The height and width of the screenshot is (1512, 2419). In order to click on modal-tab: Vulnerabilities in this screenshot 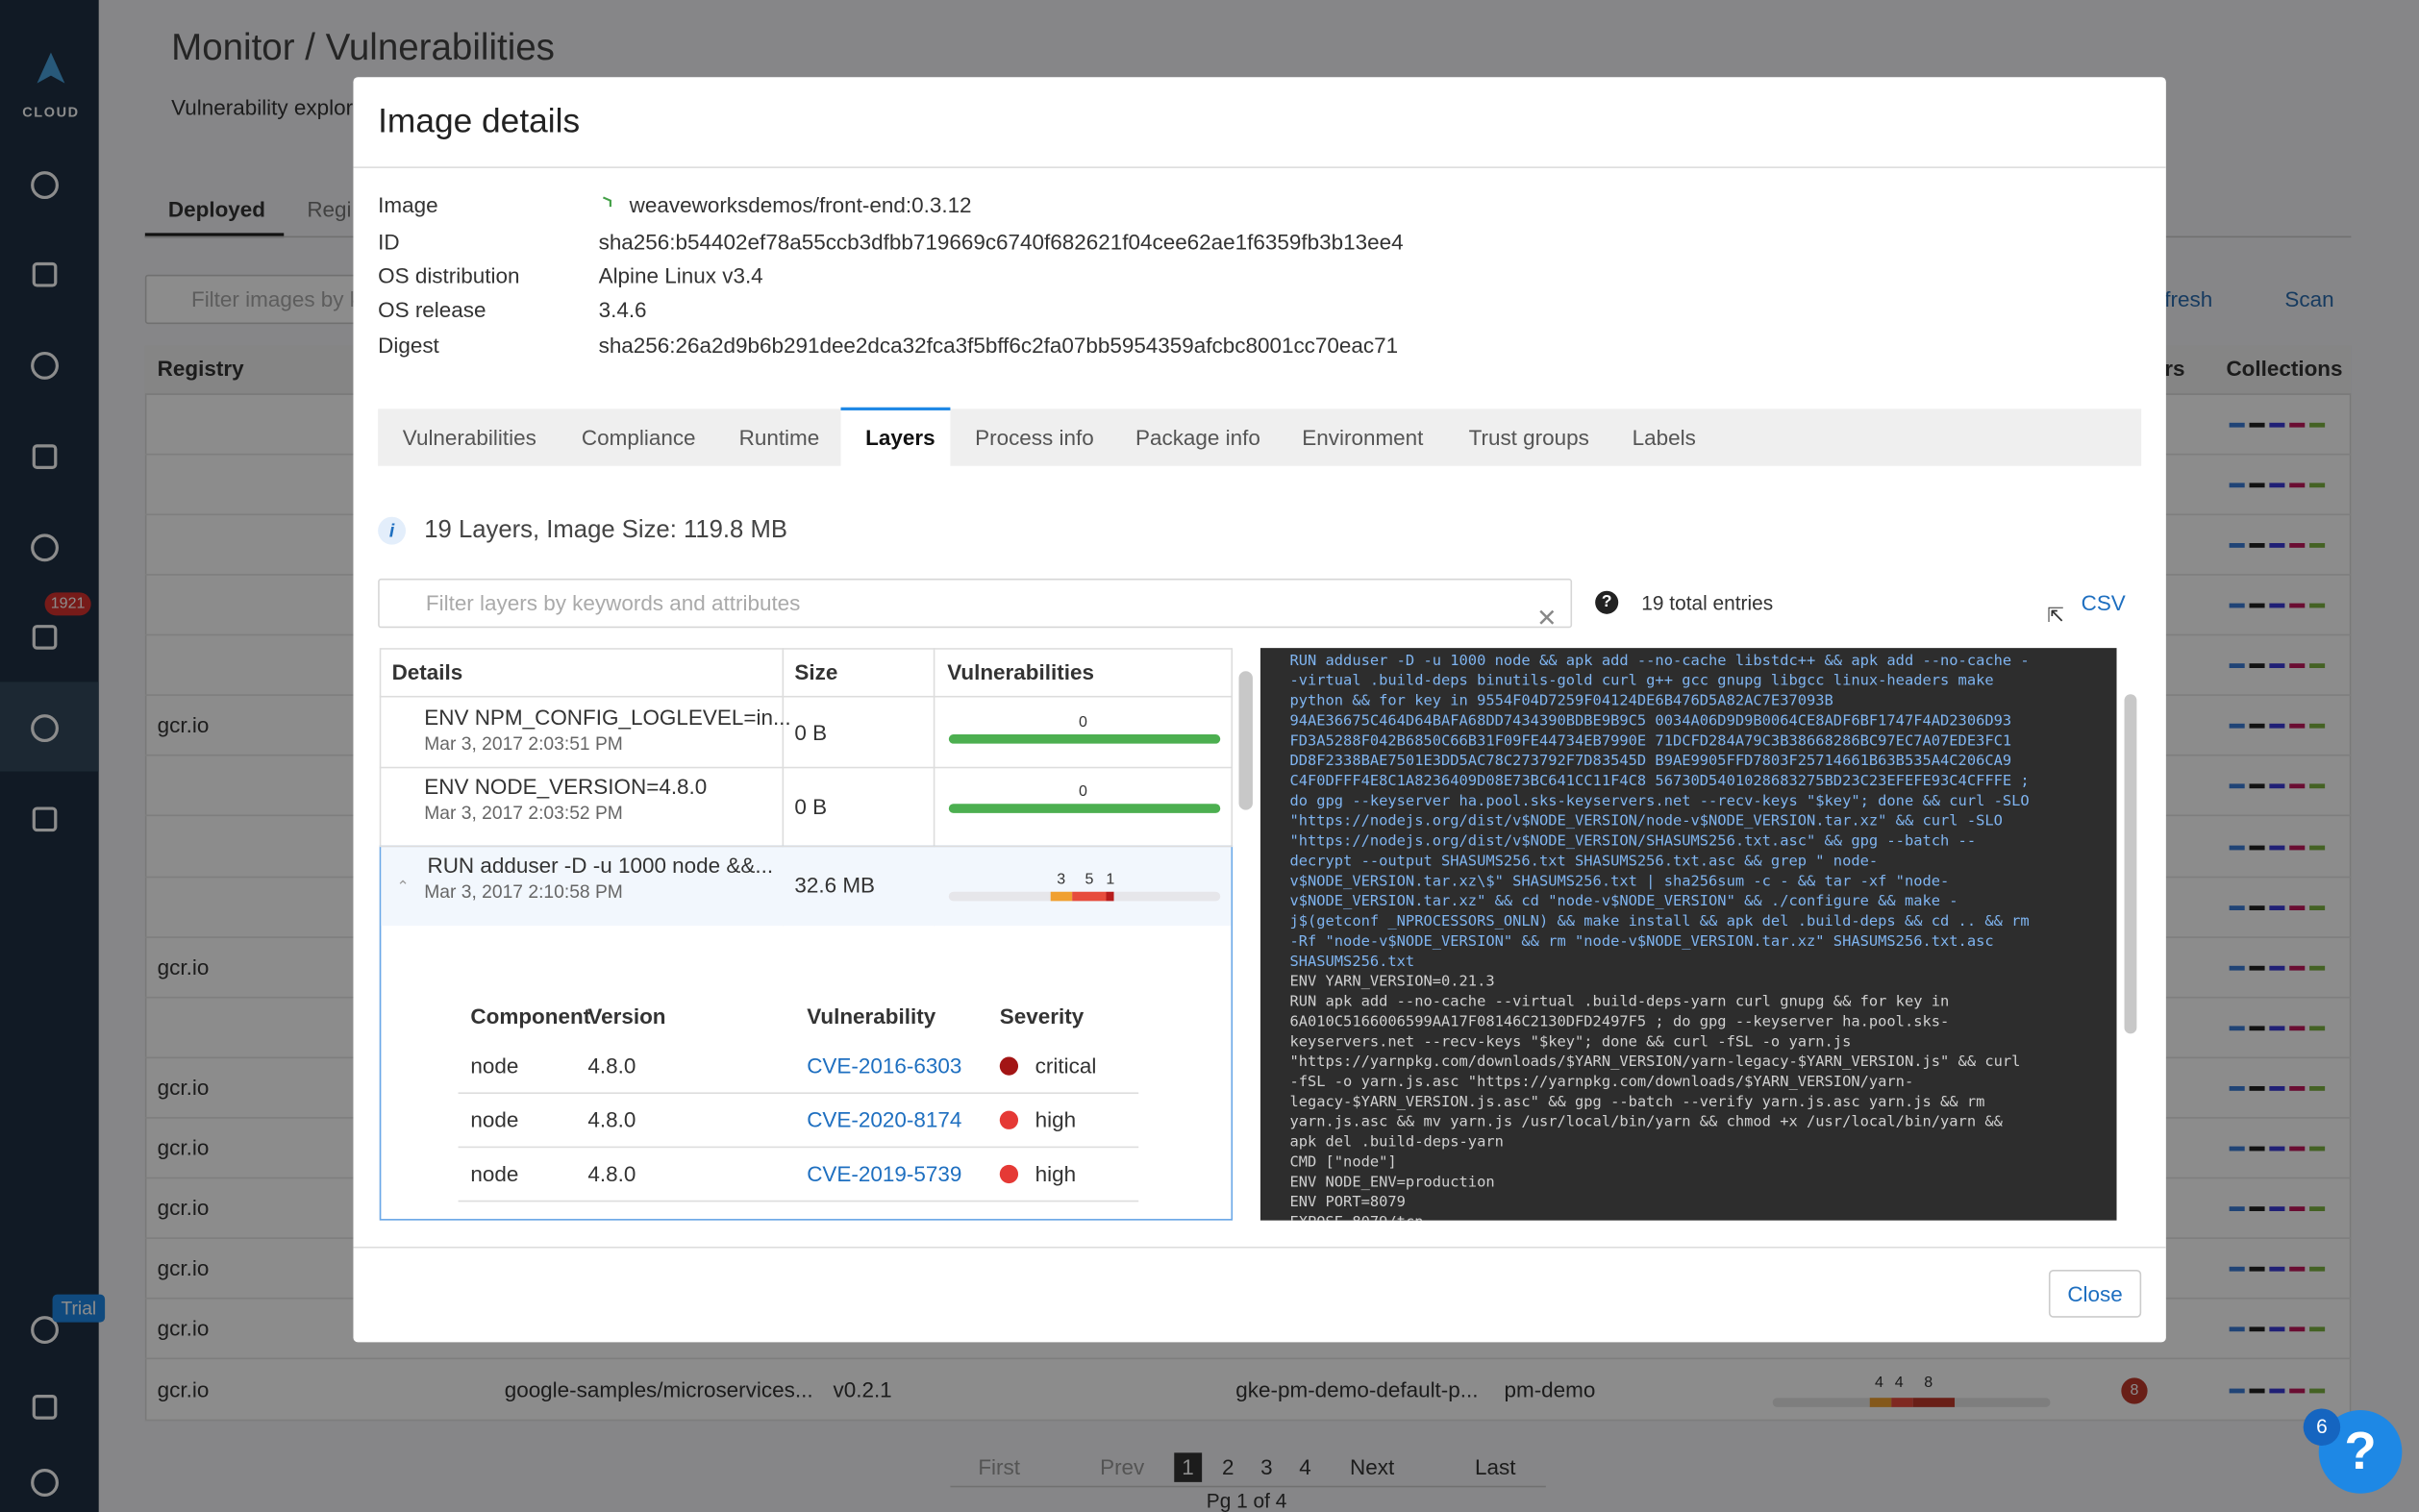, I will do `click(469, 438)`.